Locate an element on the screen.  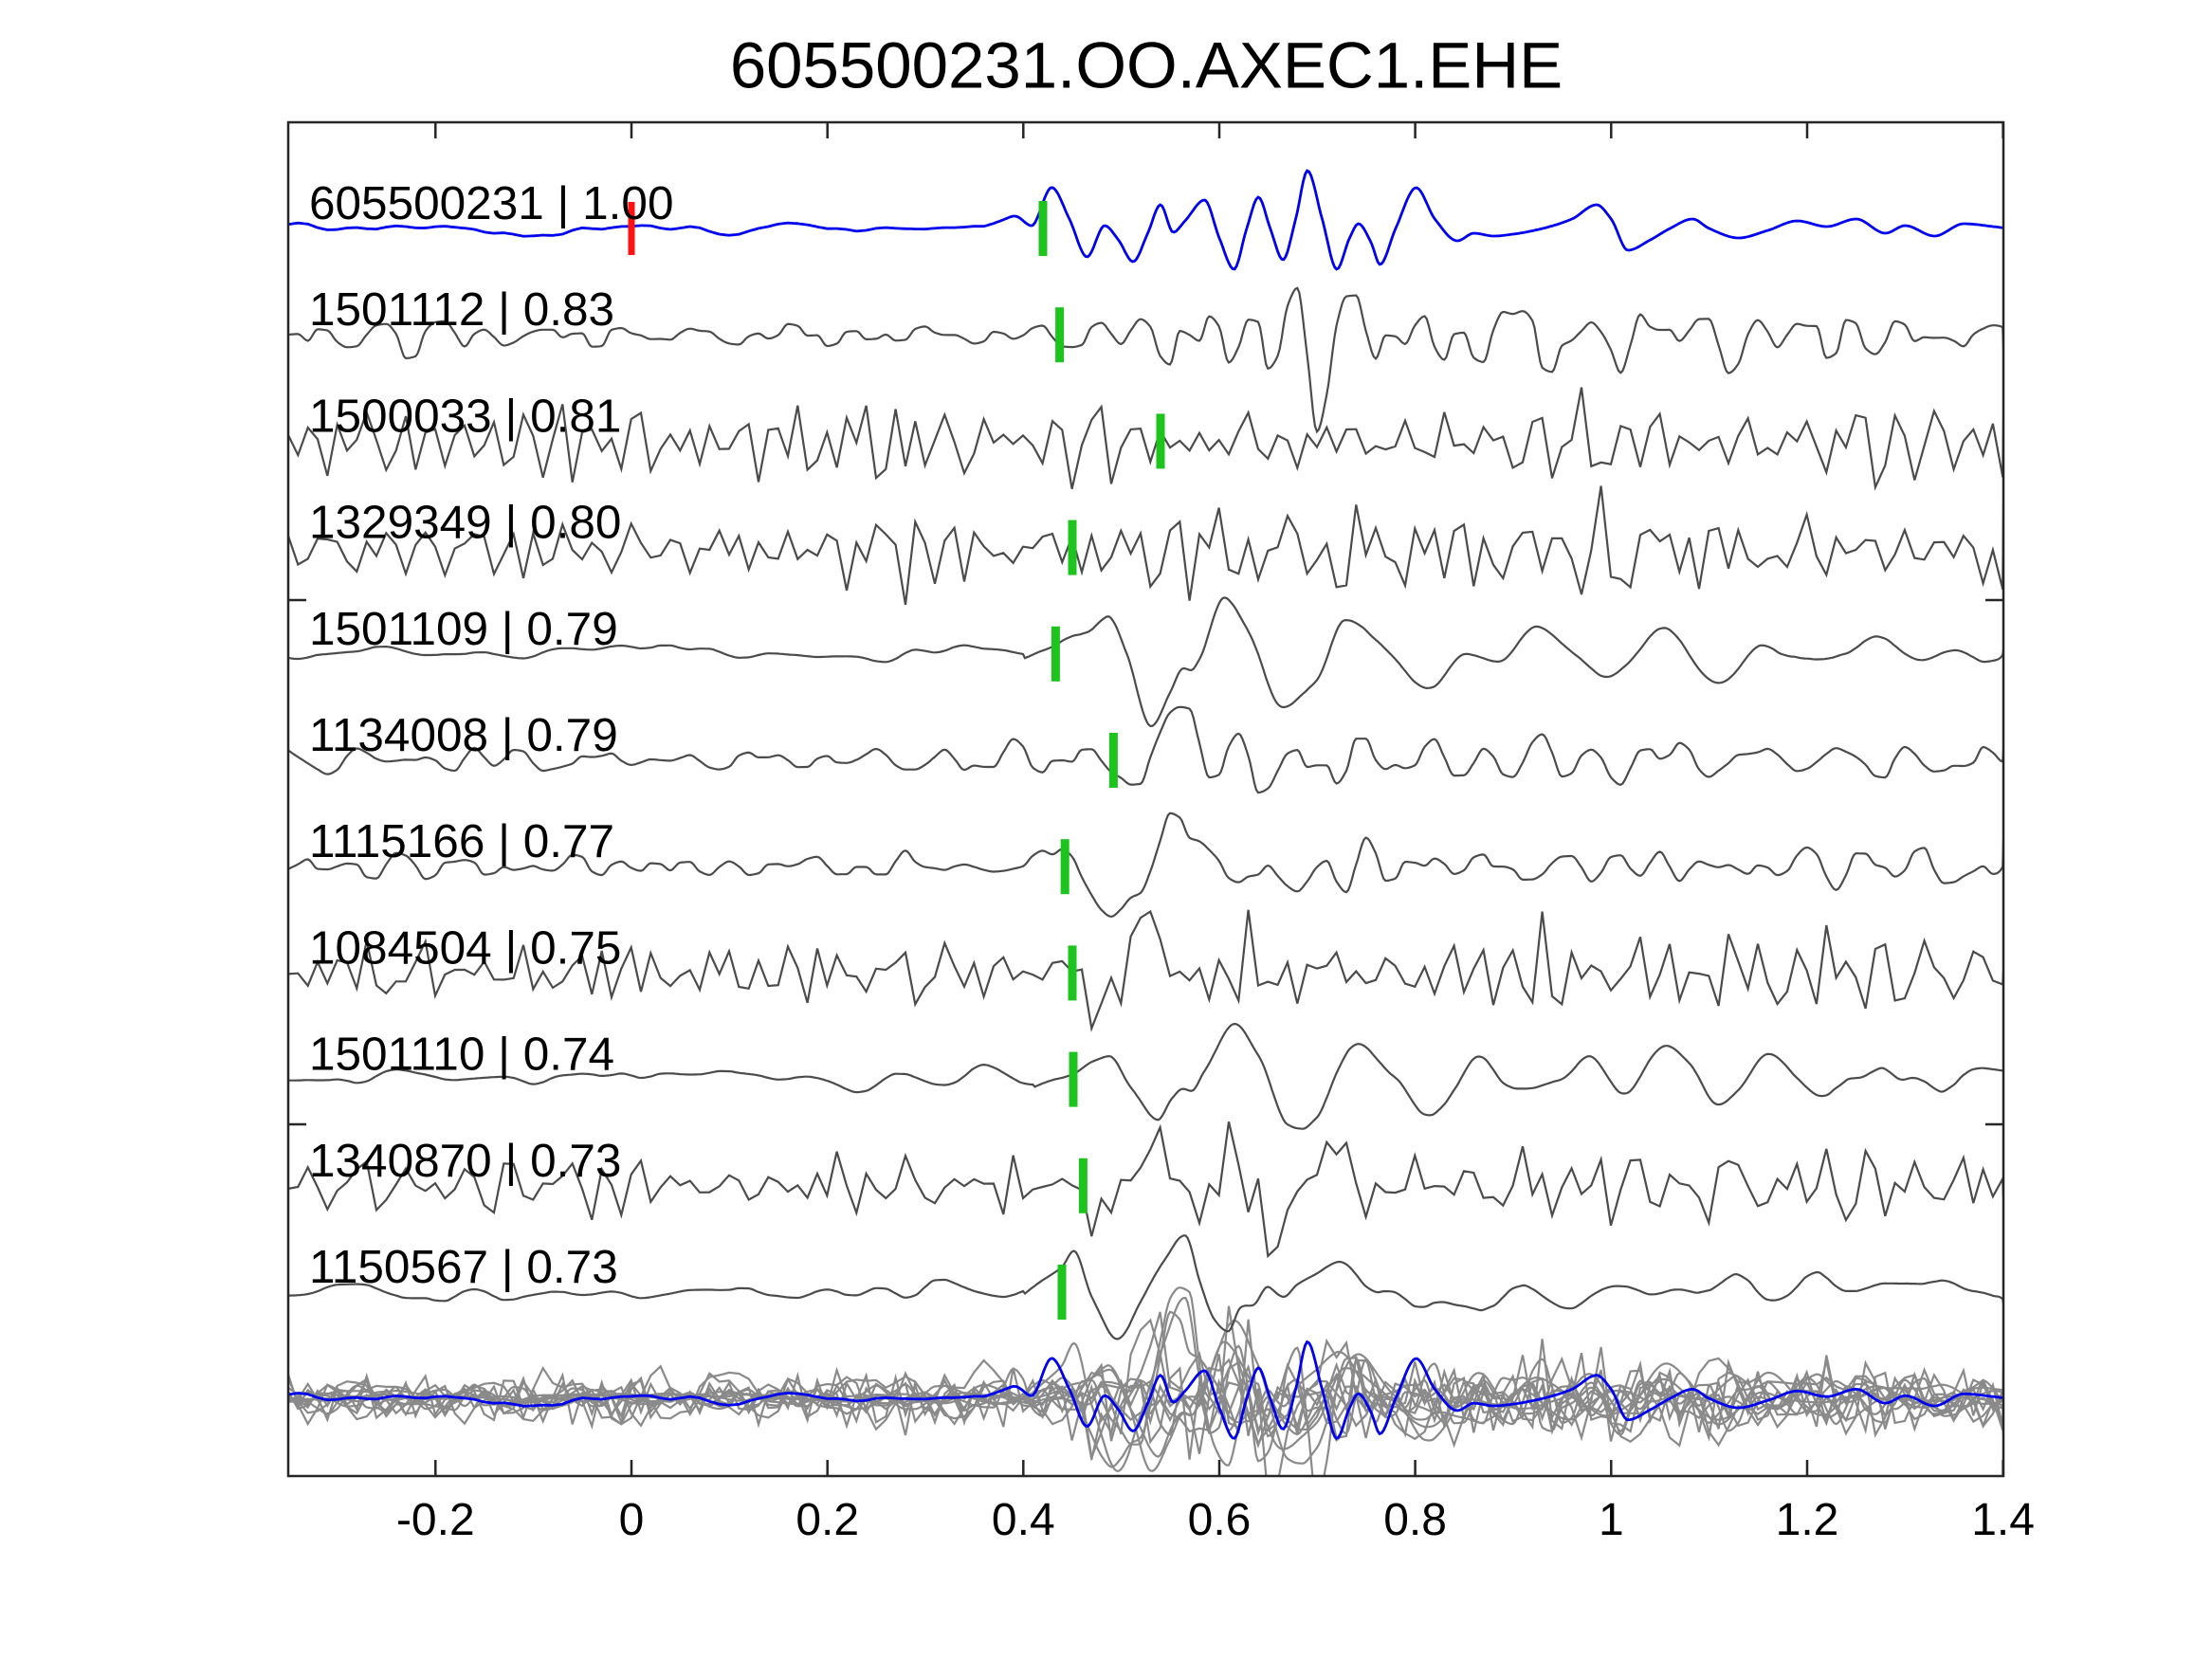
svg-text: 605500231.OO.AXEC1.EHE is located at coordinates (1146, 65).